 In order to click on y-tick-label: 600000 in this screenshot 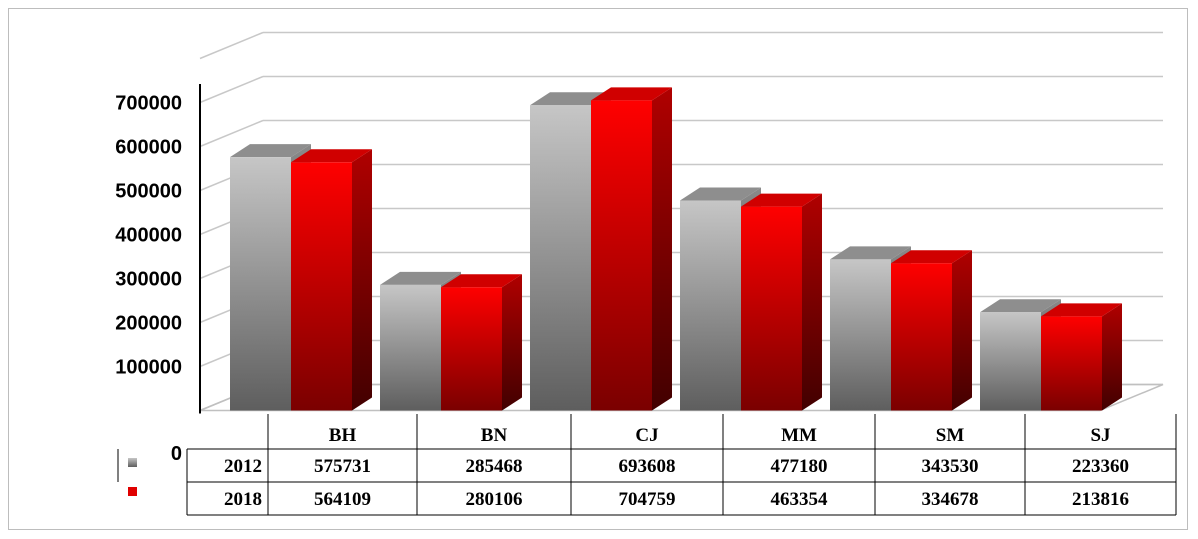, I will do `click(148, 148)`.